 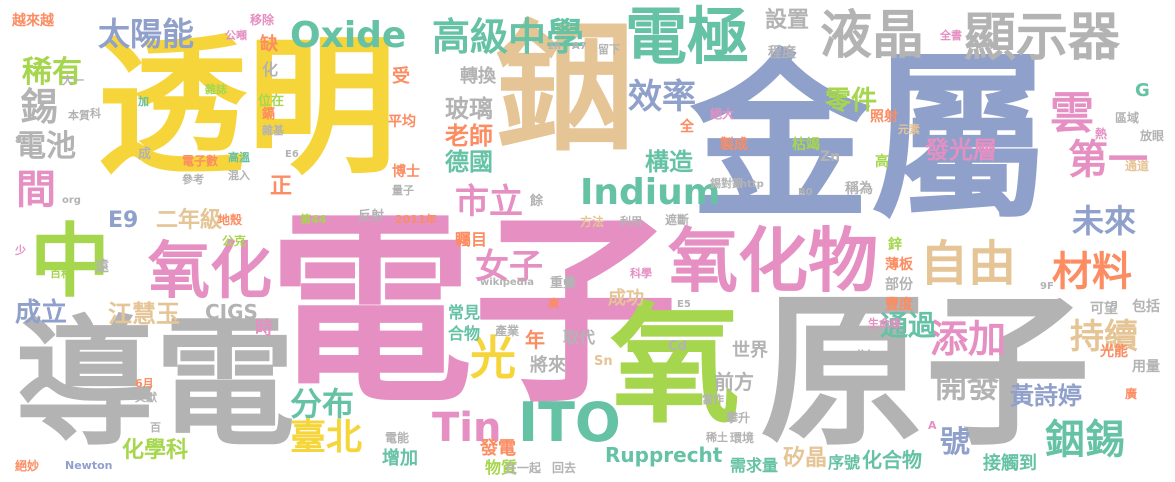 I want to click on word: 德國, so click(x=469, y=162).